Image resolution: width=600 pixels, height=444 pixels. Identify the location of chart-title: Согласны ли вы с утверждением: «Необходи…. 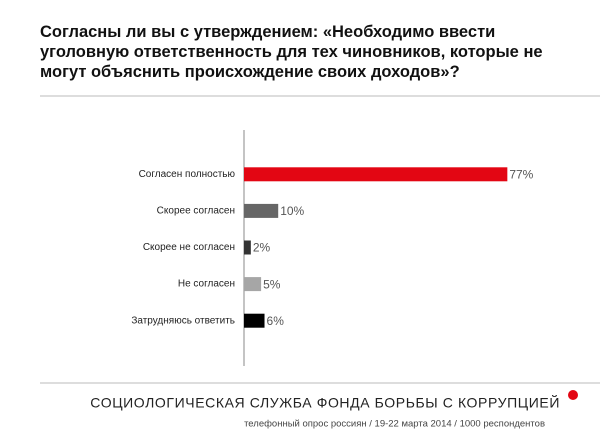
(291, 52).